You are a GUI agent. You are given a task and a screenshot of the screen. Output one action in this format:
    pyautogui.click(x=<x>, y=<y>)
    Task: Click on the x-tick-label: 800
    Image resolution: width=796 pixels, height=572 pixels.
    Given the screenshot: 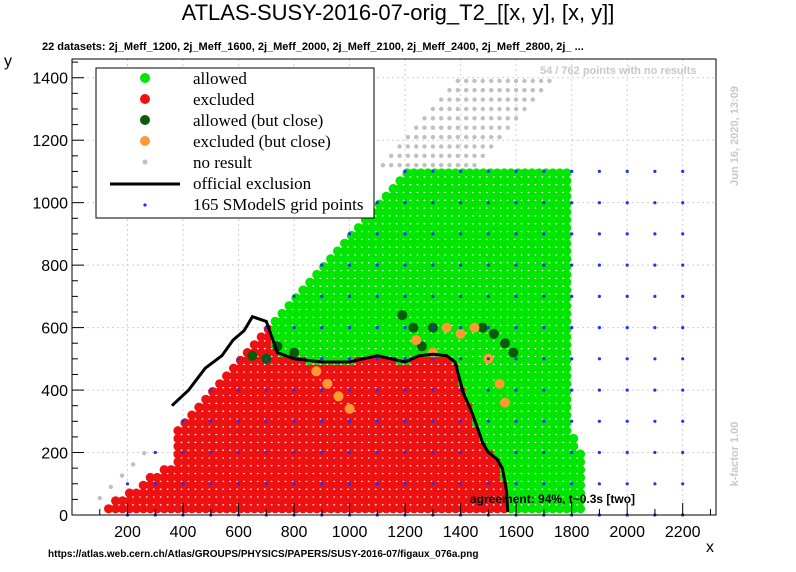 What is the action you would take?
    pyautogui.click(x=294, y=532)
    